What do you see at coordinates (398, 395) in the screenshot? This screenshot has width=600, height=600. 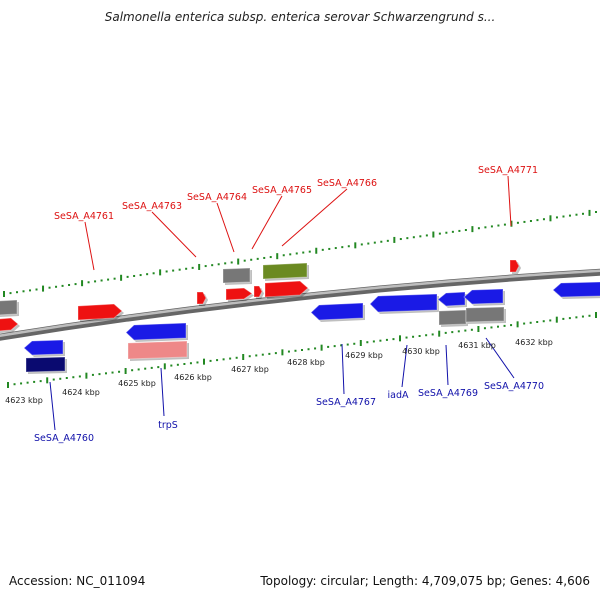 I see `gene-label-reverse: iadA` at bounding box center [398, 395].